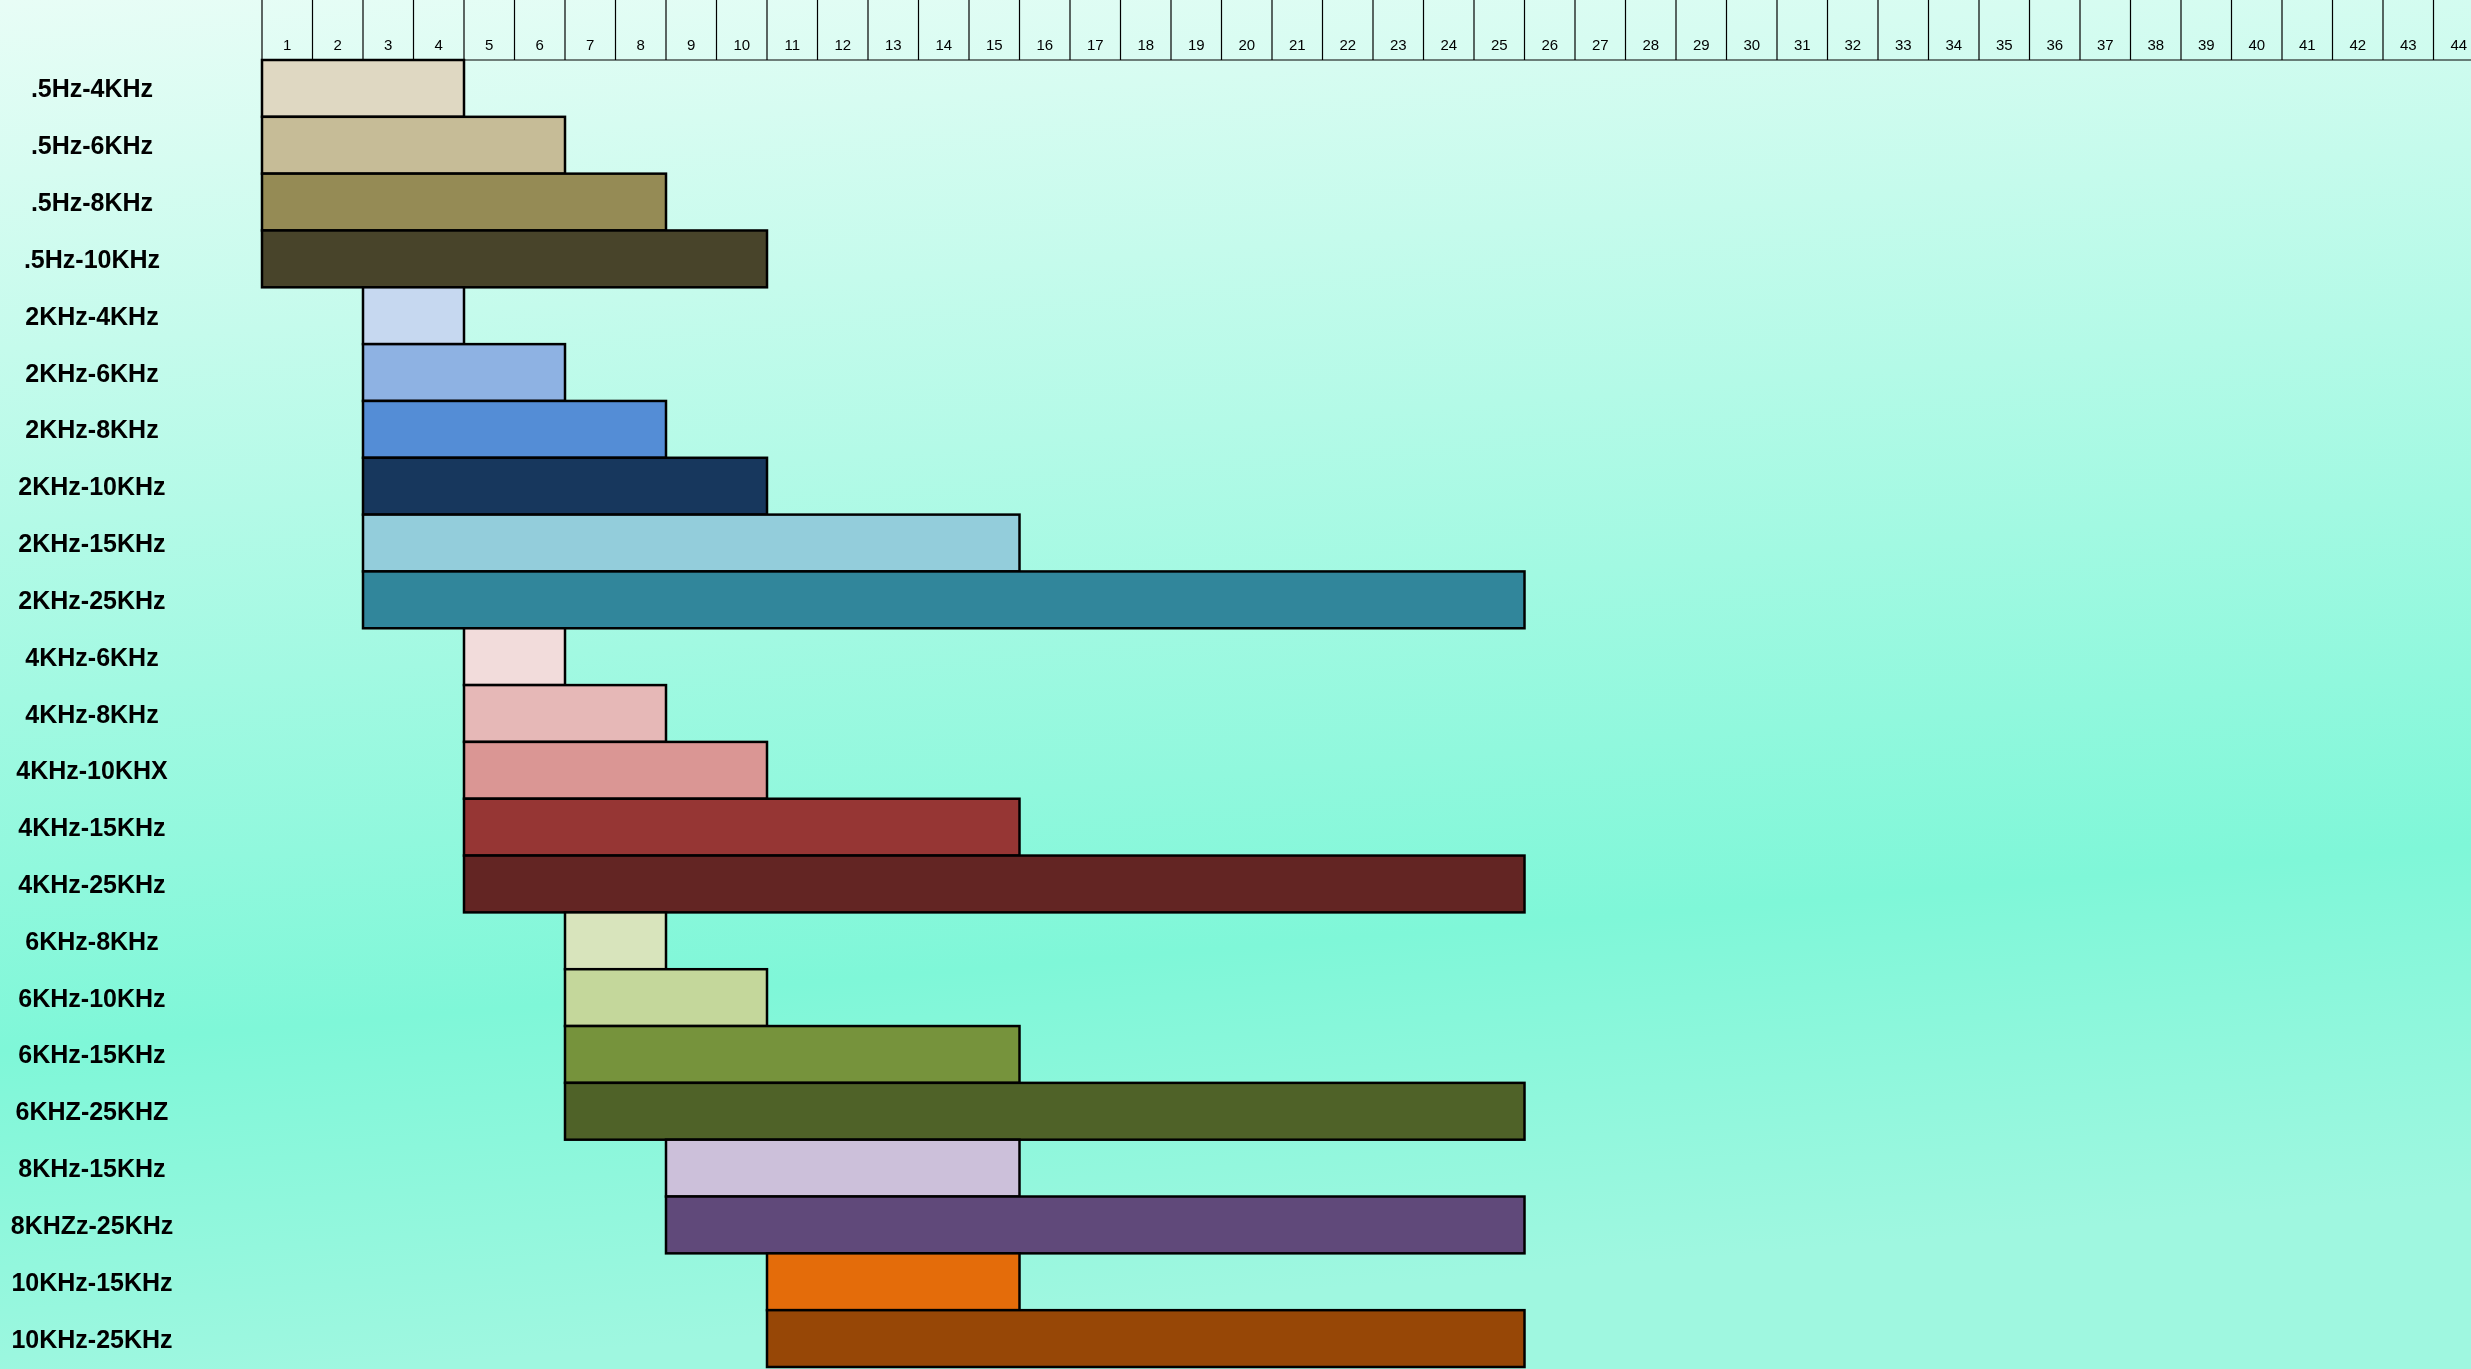 This screenshot has width=2471, height=1369. What do you see at coordinates (691, 44) in the screenshot?
I see `x-tick-label: 9` at bounding box center [691, 44].